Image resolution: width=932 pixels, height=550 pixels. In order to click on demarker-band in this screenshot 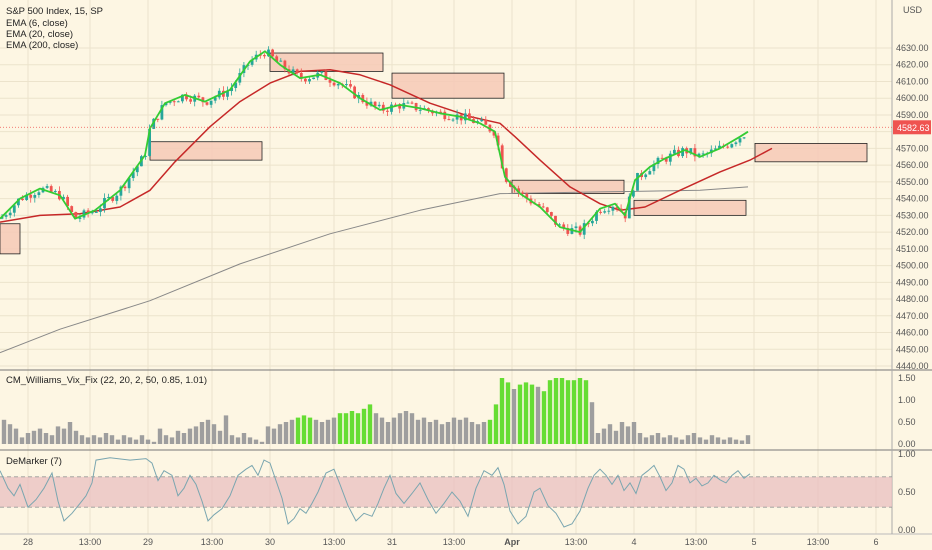, I will do `click(446, 492)`.